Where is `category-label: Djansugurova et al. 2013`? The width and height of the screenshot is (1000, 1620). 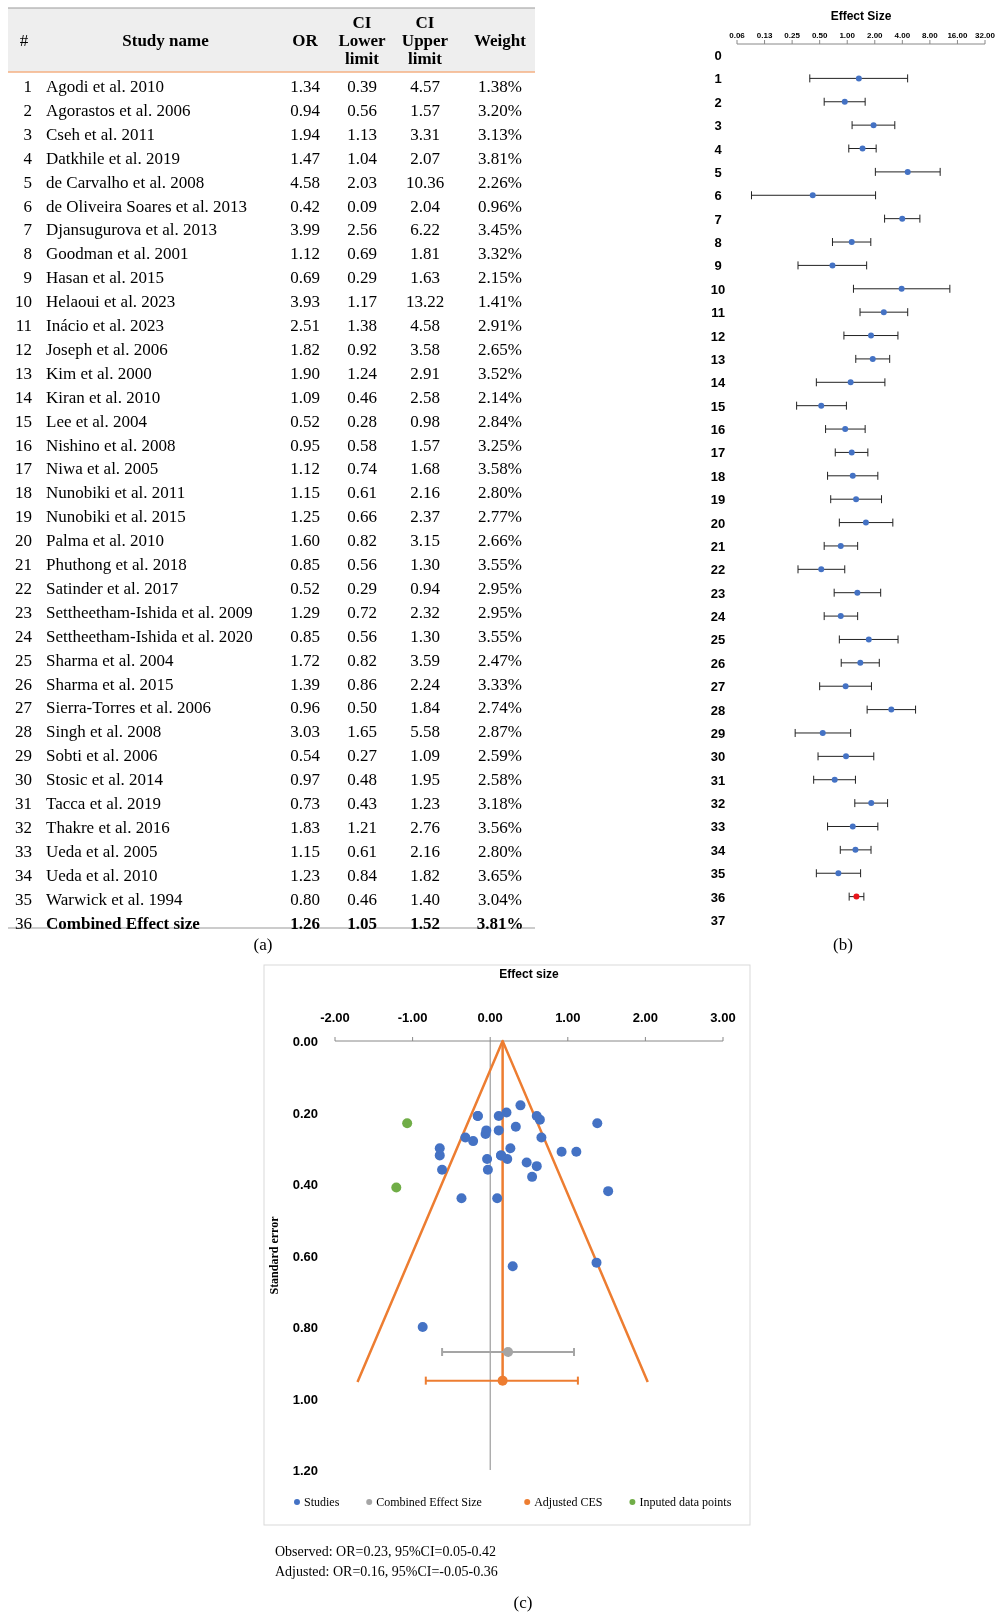
category-label: Djansugurova et al. 2013 is located at coordinates (131, 230).